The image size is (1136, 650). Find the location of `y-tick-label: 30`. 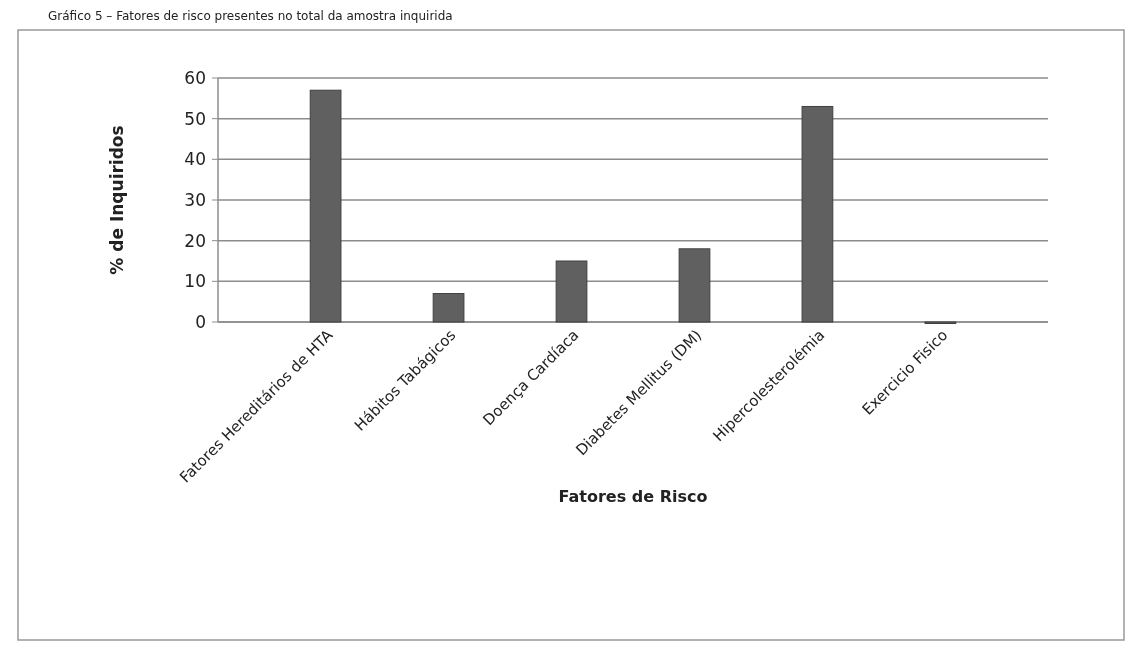

y-tick-label: 30 is located at coordinates (195, 199).